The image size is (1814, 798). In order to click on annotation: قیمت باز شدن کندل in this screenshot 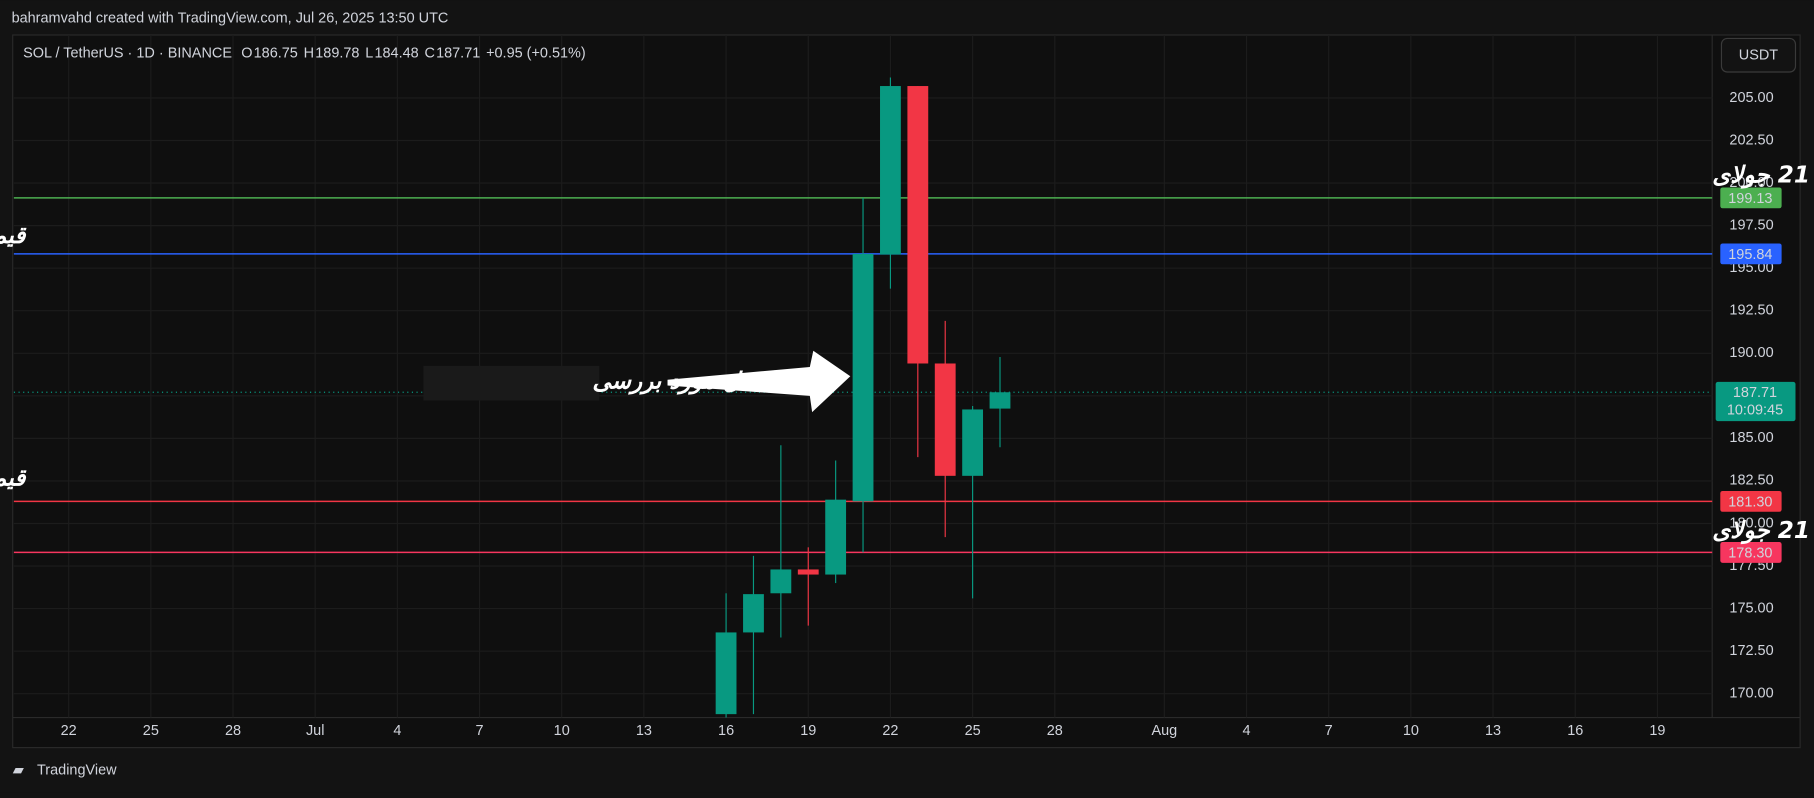, I will do `click(13, 479)`.